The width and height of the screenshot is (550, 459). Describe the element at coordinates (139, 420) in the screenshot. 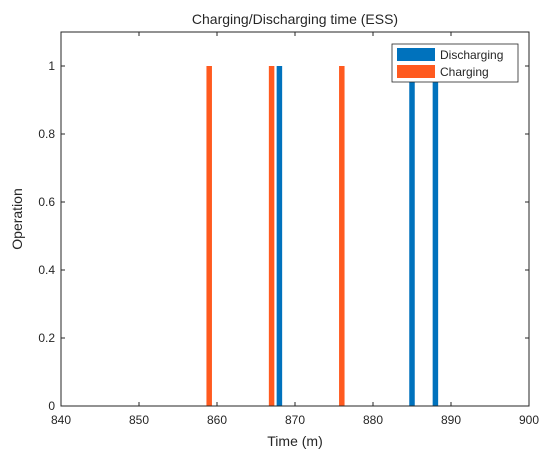

I see `x-tick-label: 850` at that location.